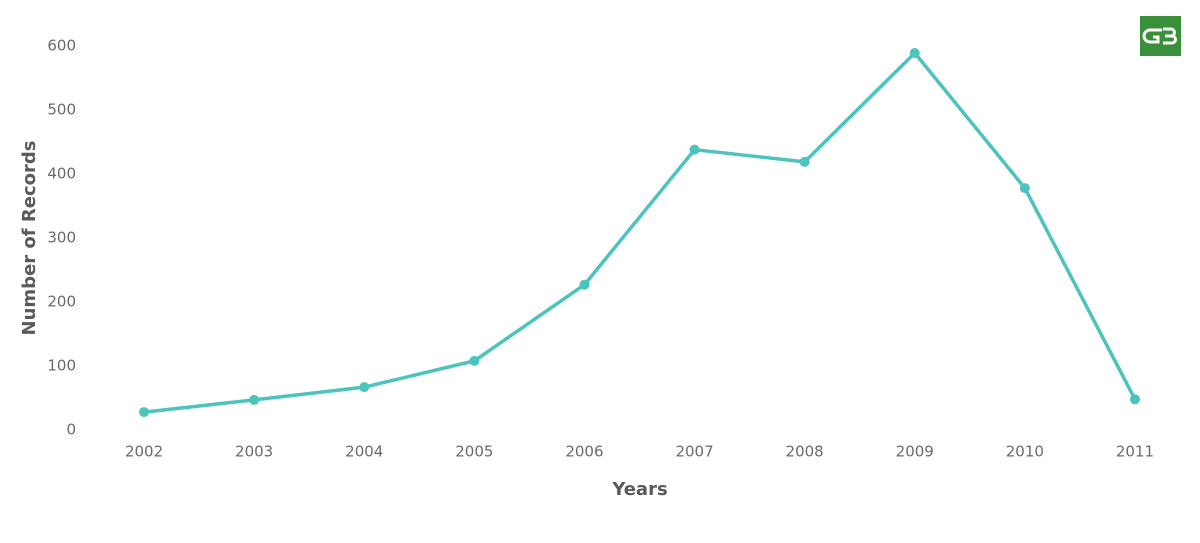 The height and width of the screenshot is (543, 1200). Describe the element at coordinates (1025, 452) in the screenshot. I see `x-tick-label: 2010` at that location.